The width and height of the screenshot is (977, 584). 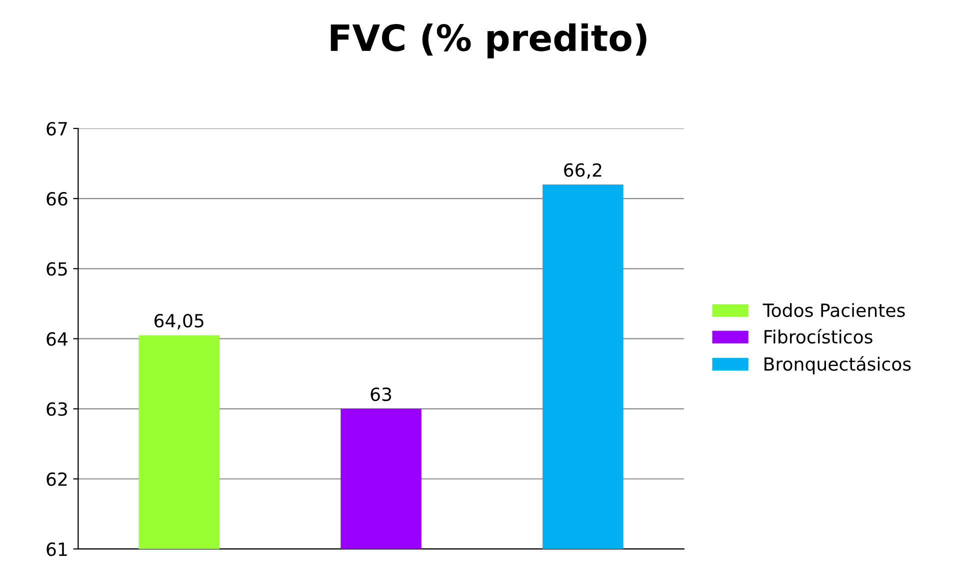 What do you see at coordinates (583, 171) in the screenshot?
I see `data-label: 66,2` at bounding box center [583, 171].